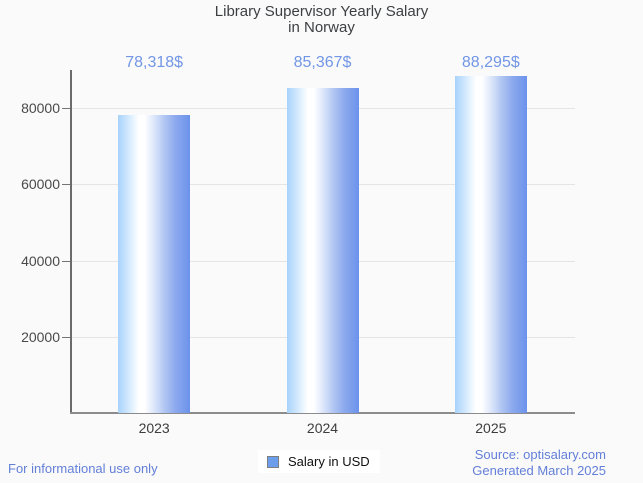 The height and width of the screenshot is (483, 643). What do you see at coordinates (539, 470) in the screenshot?
I see `generated-text: Generated March 2025` at bounding box center [539, 470].